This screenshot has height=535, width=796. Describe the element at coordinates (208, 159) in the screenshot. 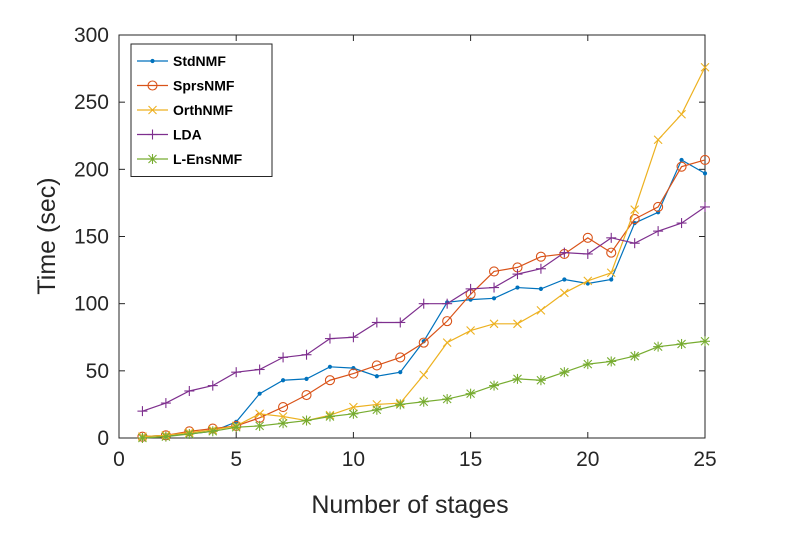

I see `legend-label: L-EnsNMF` at that location.